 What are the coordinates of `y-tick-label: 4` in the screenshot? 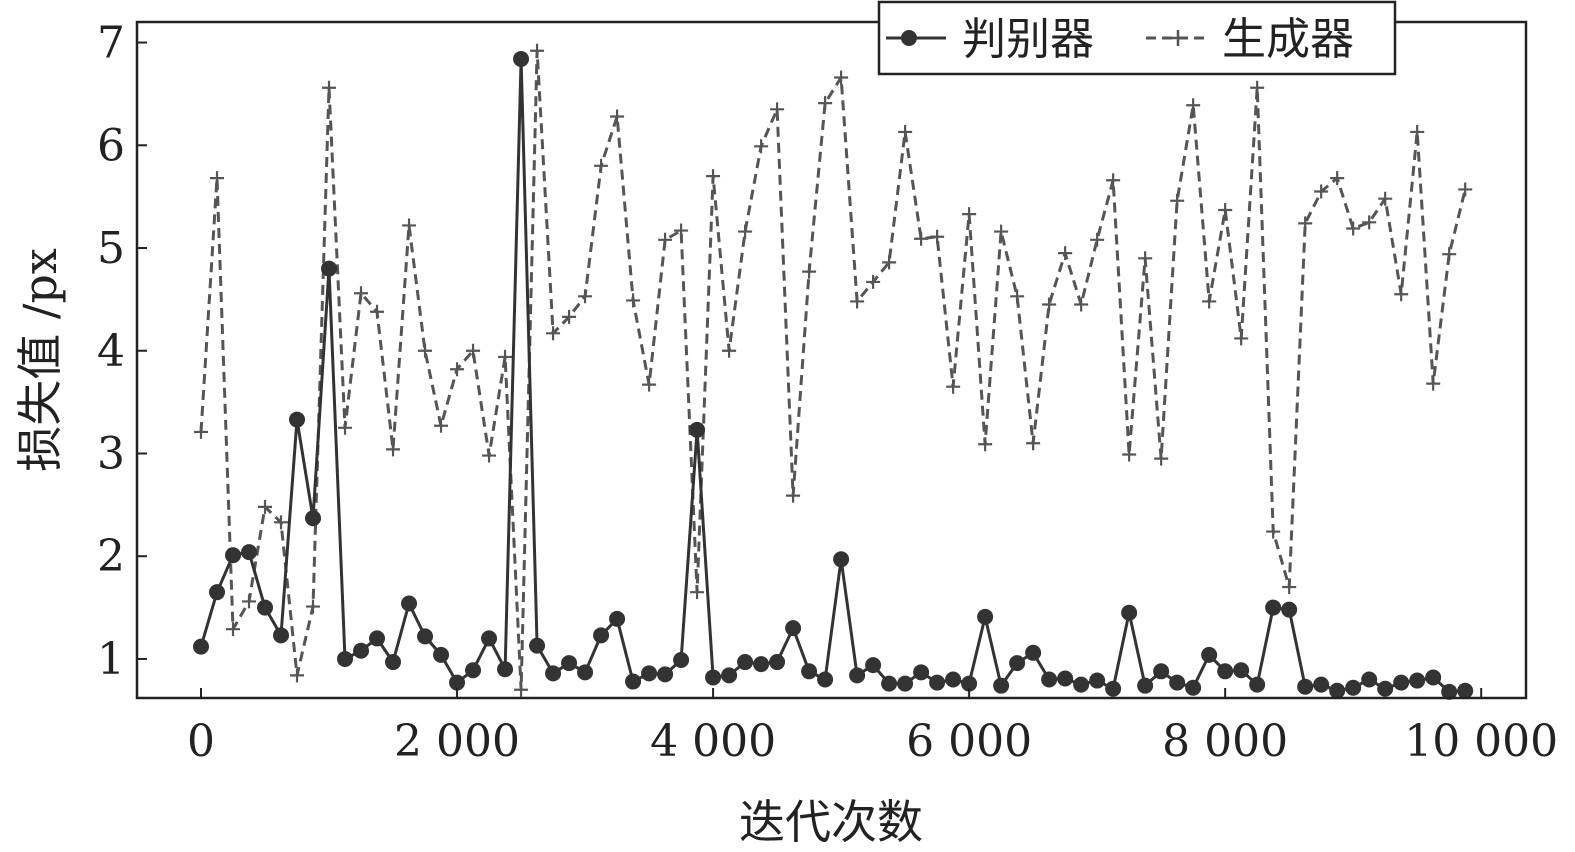 It's located at (111, 351).